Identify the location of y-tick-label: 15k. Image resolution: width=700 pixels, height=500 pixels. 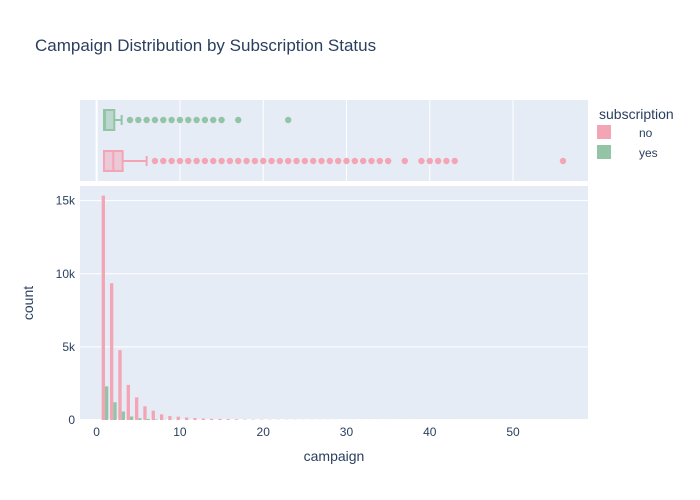
(66, 201).